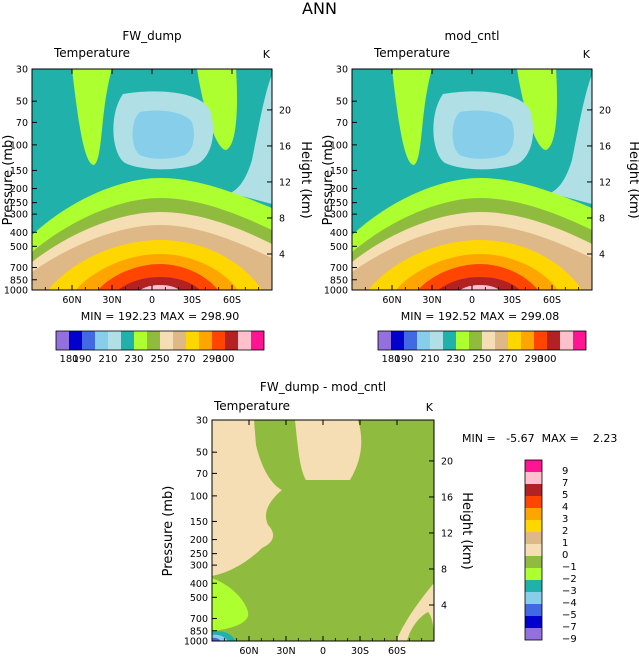  What do you see at coordinates (285, 110) in the screenshot?
I see `y2-tick-label: 20` at bounding box center [285, 110].